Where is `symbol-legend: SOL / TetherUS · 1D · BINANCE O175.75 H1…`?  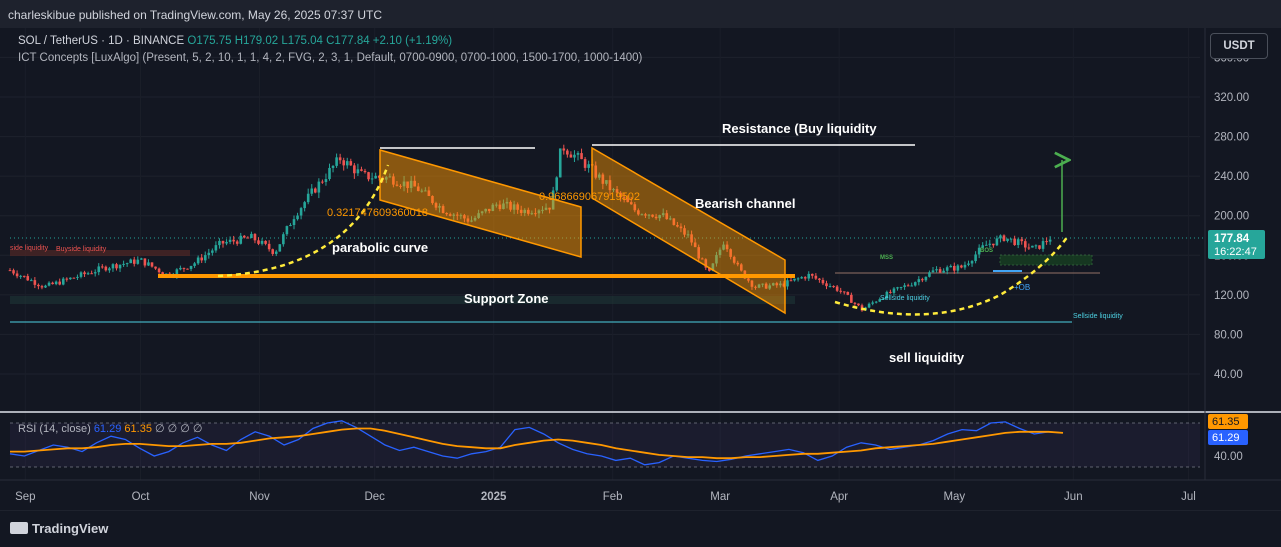 symbol-legend: SOL / TetherUS · 1D · BINANCE O175.75 H1… is located at coordinates (235, 41).